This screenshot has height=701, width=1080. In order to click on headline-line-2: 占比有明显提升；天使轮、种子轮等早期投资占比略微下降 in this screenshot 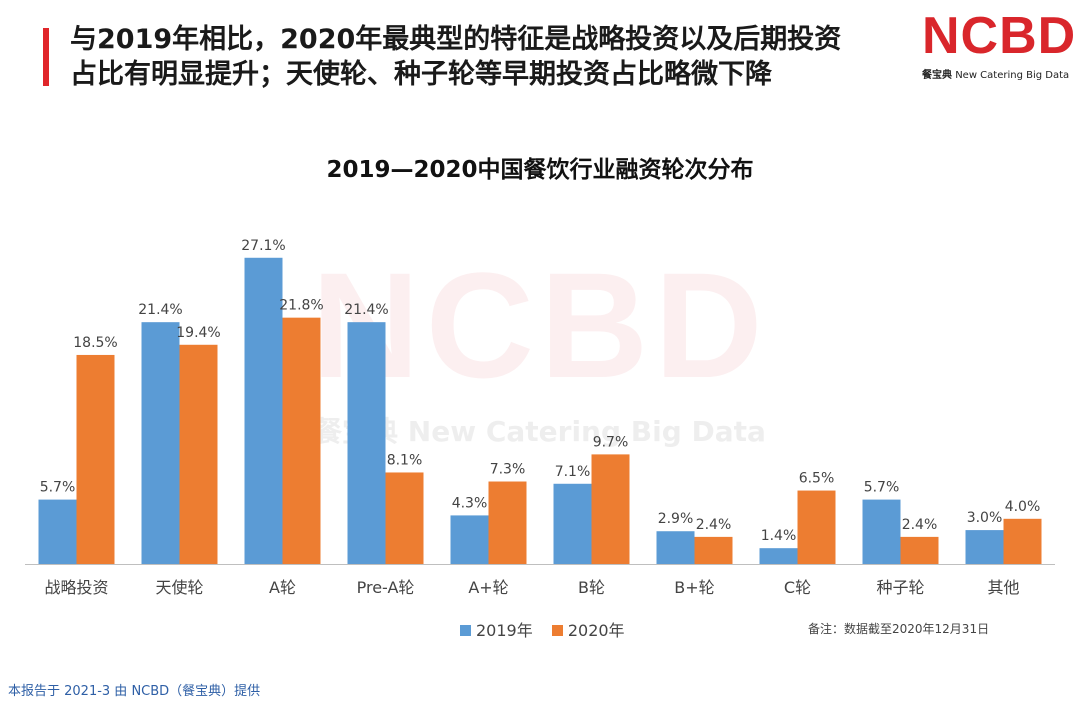, I will do `click(421, 74)`.